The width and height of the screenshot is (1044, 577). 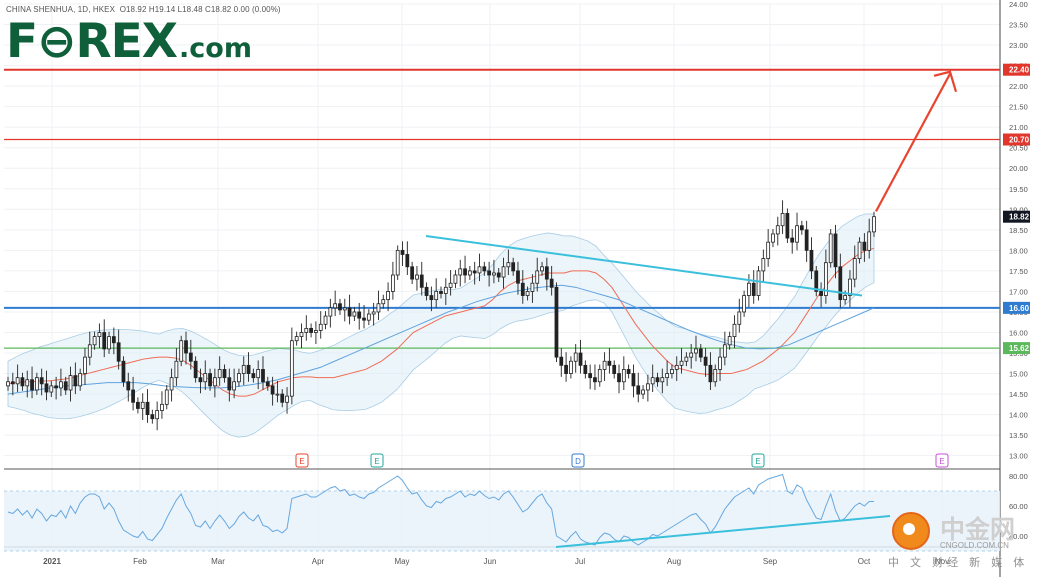 What do you see at coordinates (1019, 140) in the screenshot?
I see `level-tag-label: 20.70` at bounding box center [1019, 140].